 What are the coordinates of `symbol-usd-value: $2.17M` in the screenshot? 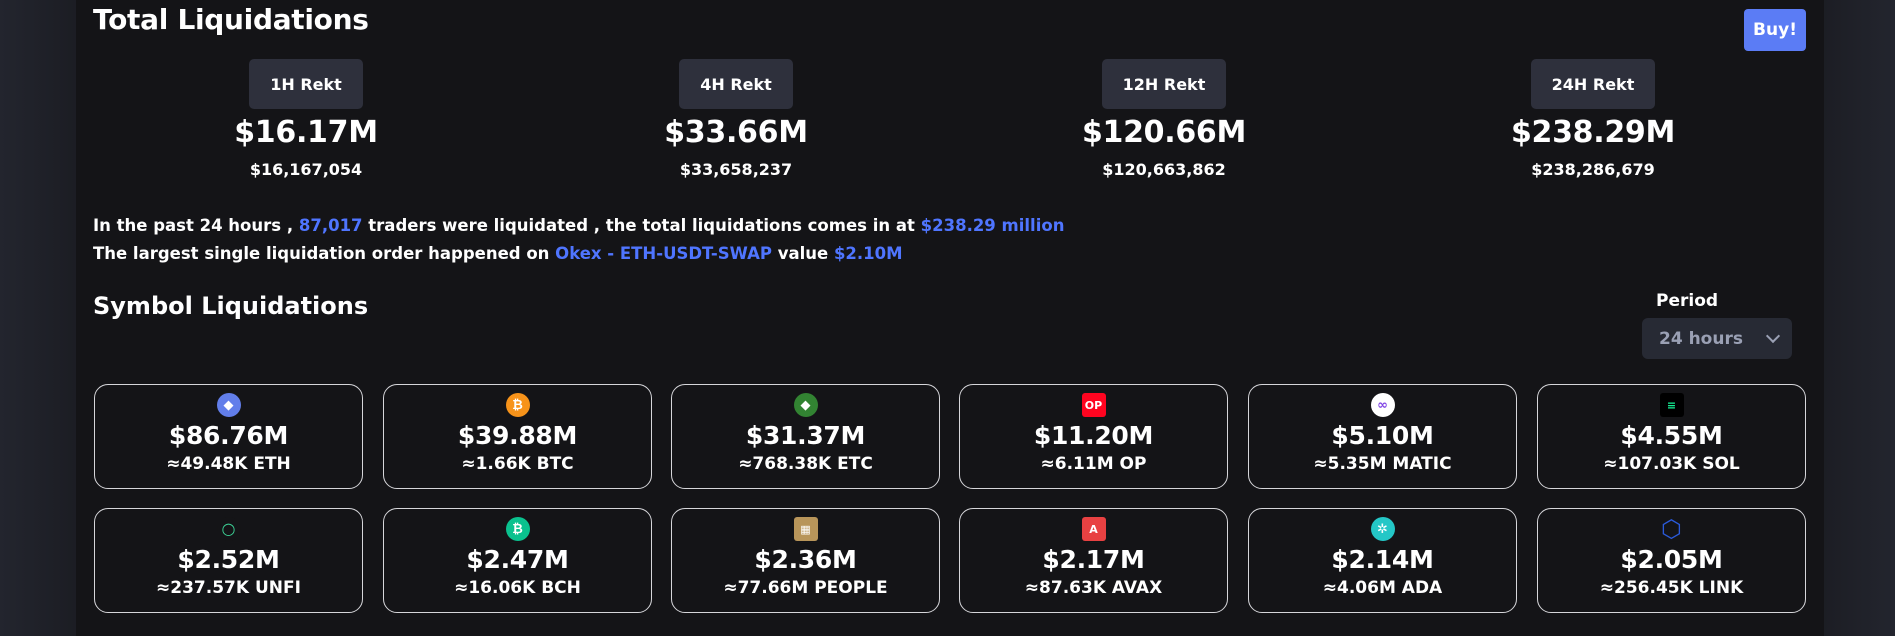 It's located at (1093, 559).